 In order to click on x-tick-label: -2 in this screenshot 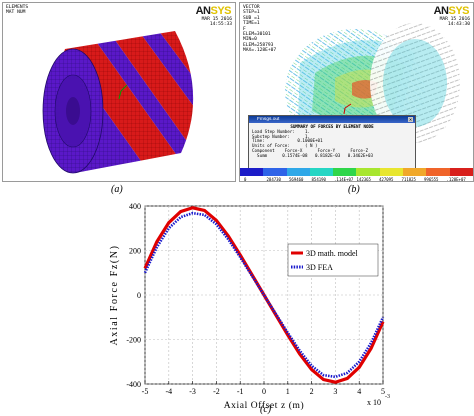, I will do `click(216, 391)`.